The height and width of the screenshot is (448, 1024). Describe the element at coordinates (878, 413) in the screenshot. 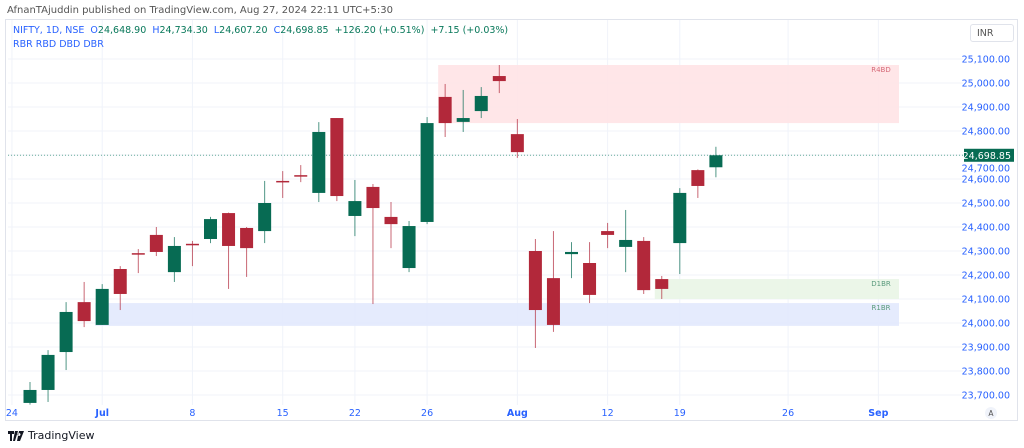

I see `time-tick-label: Sep` at that location.